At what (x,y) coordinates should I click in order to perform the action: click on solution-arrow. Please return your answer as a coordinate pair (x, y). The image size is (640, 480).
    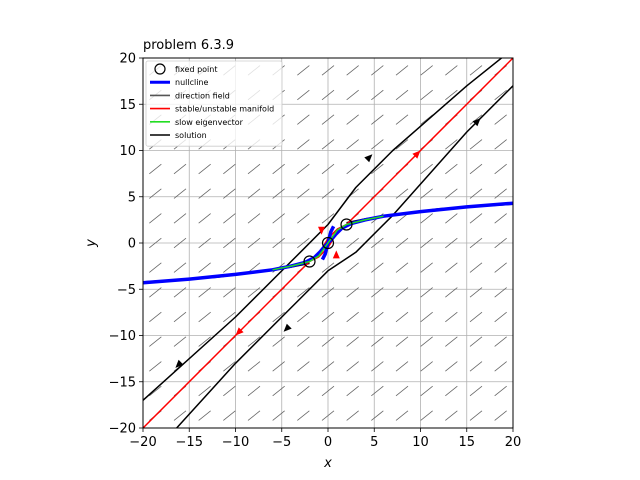
    Looking at the image, I should click on (287, 327).